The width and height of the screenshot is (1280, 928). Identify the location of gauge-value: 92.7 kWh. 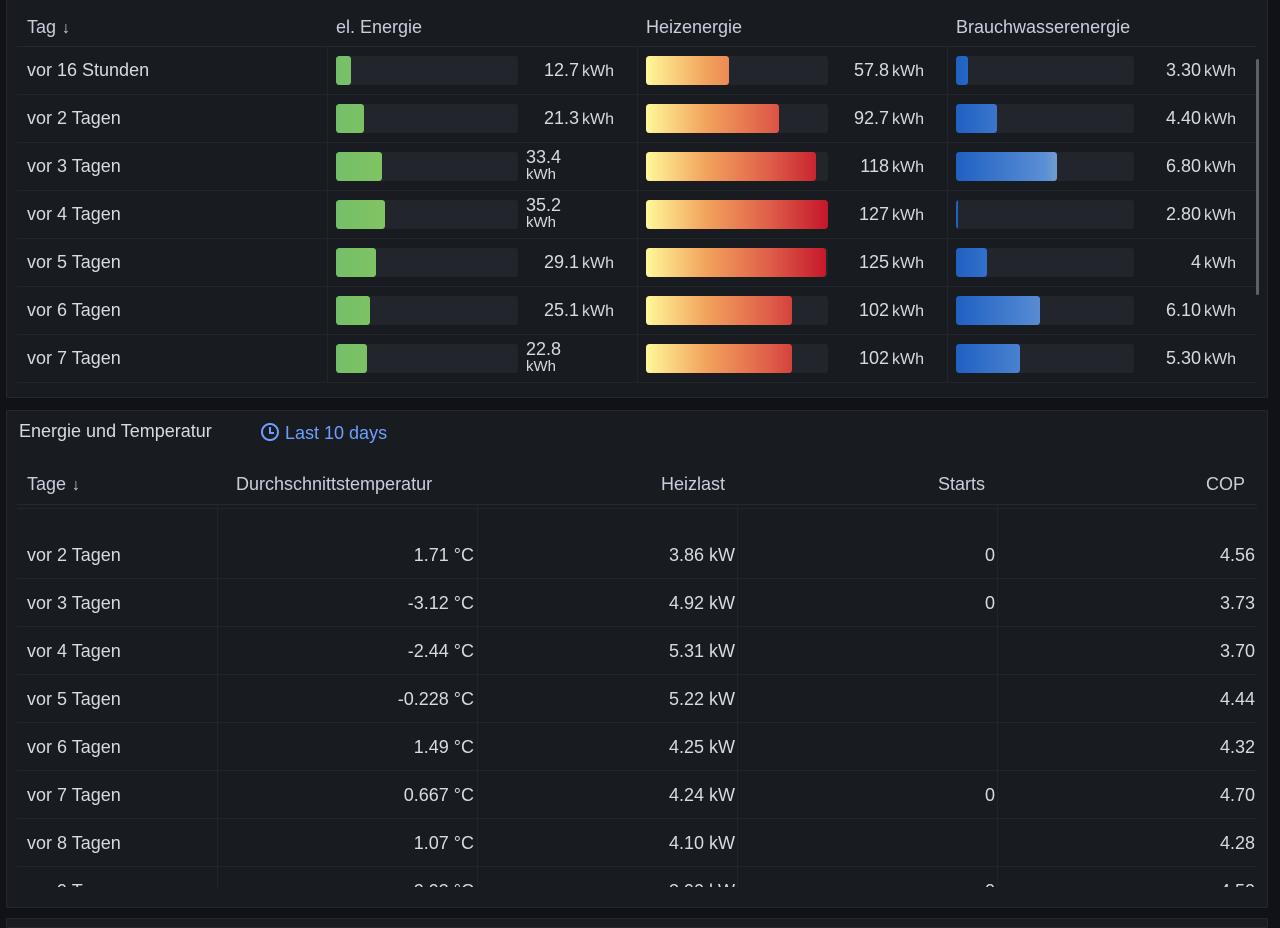
(880, 118).